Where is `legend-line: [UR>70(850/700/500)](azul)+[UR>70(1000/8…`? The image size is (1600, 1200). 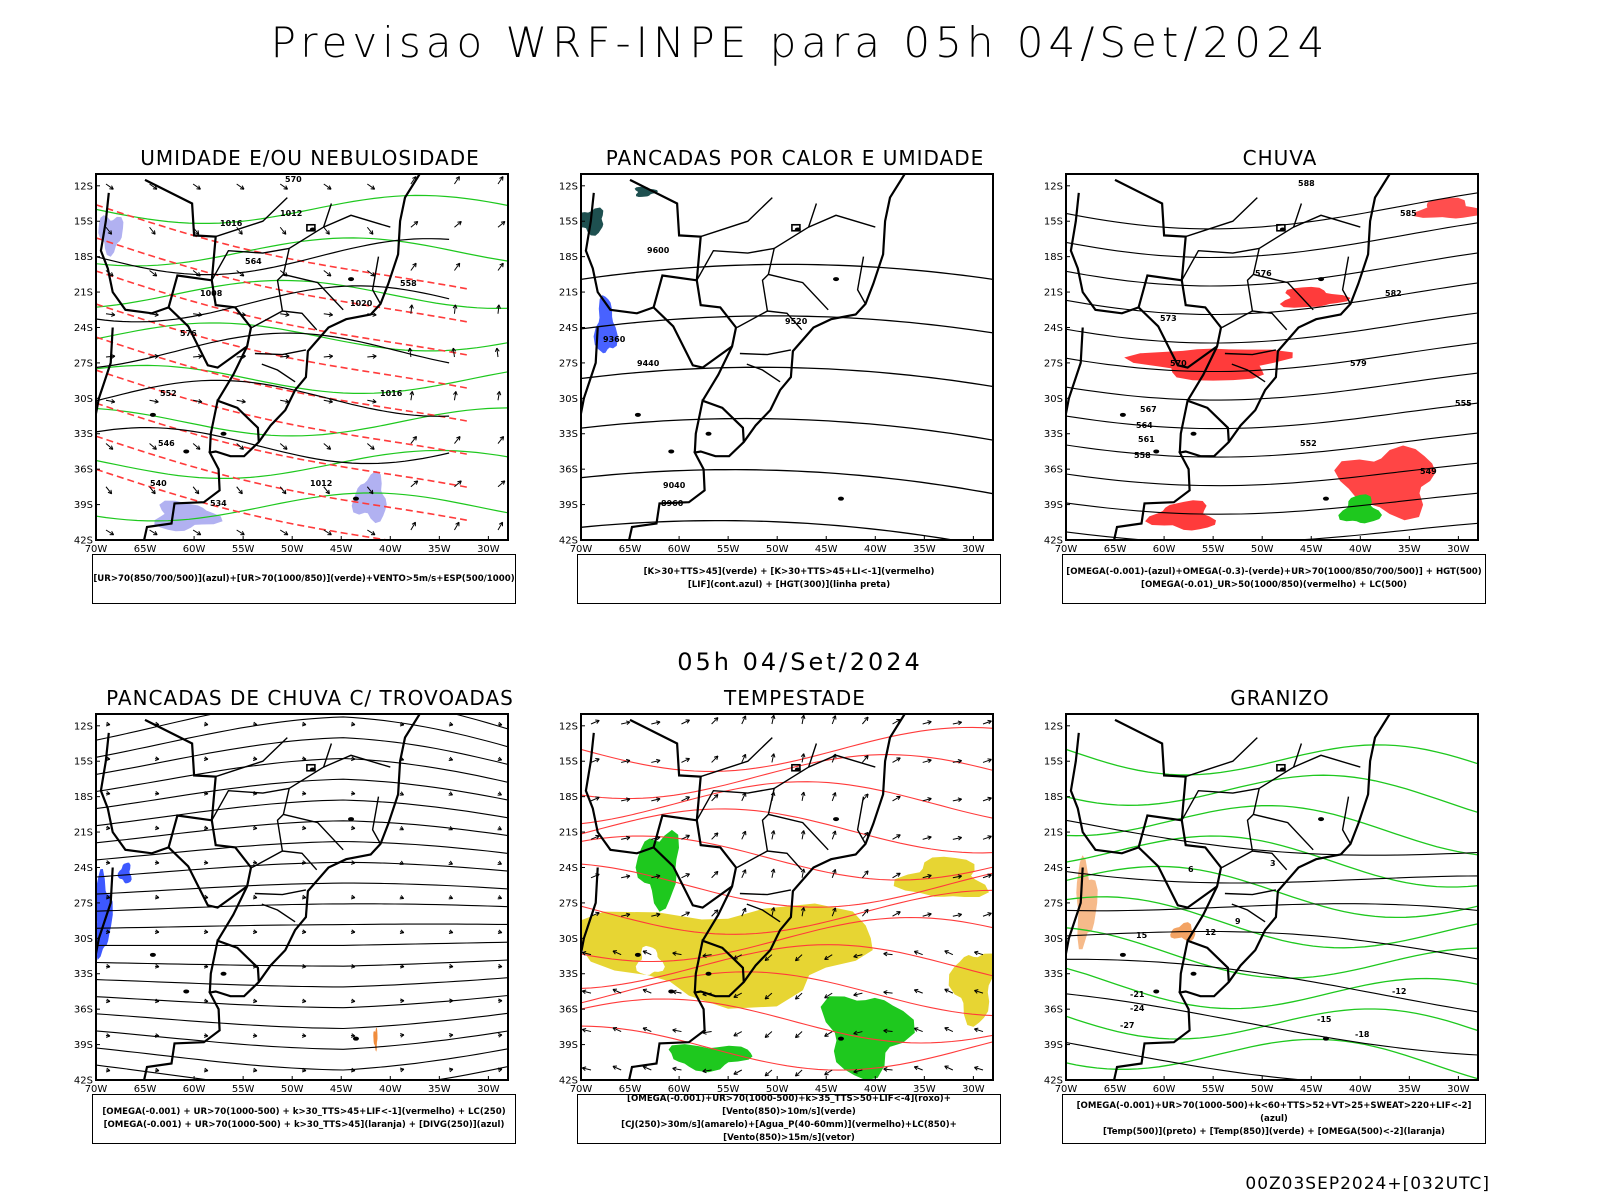 legend-line: [UR>70(850/700/500)](azul)+[UR>70(1000/8… is located at coordinates (304, 578).